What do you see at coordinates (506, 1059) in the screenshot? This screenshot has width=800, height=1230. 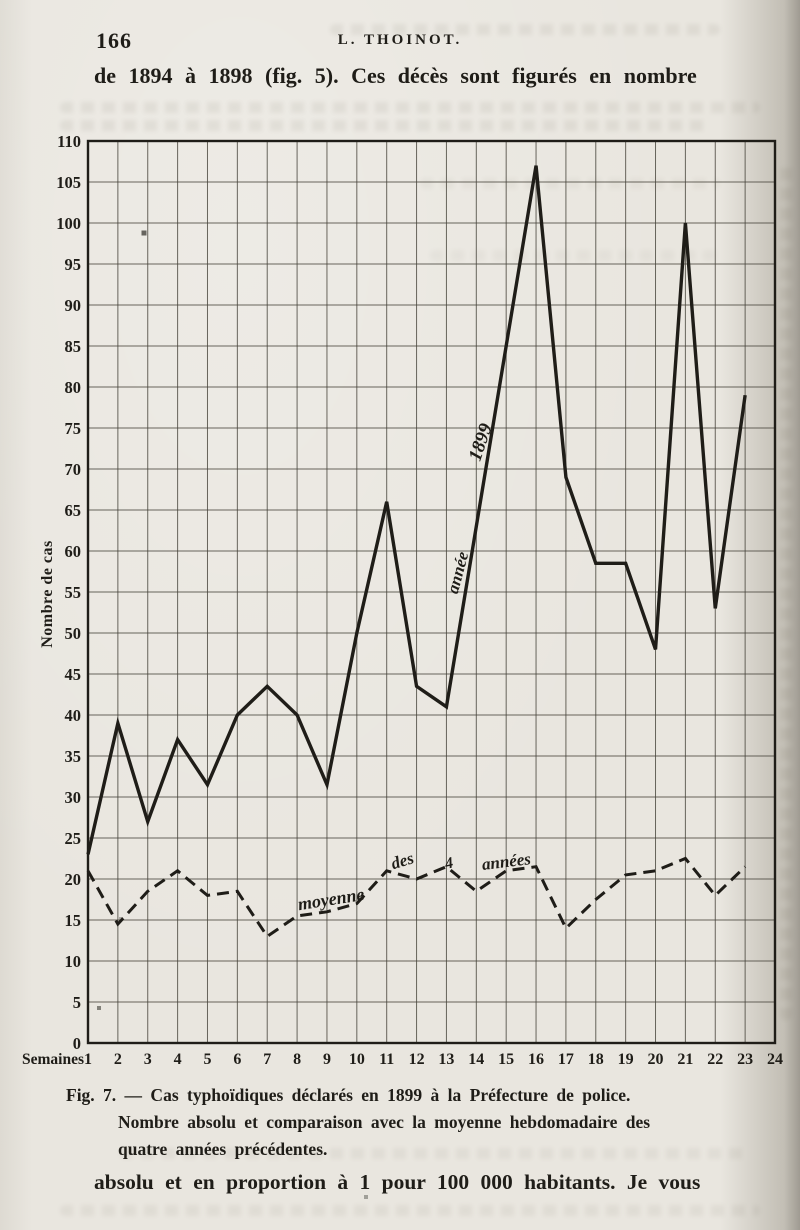 I see `x-tick-label: 15` at bounding box center [506, 1059].